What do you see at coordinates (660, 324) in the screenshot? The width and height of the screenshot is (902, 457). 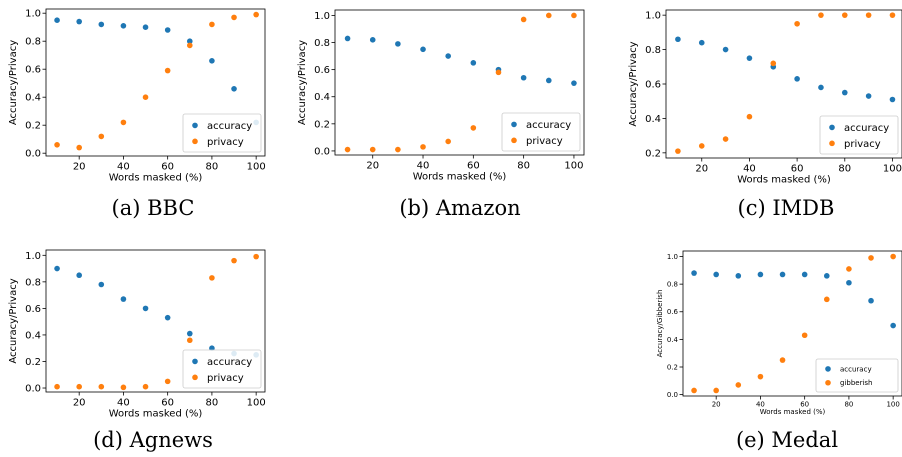 I see `y-axis-label: Accuracy/Gibberish` at bounding box center [660, 324].